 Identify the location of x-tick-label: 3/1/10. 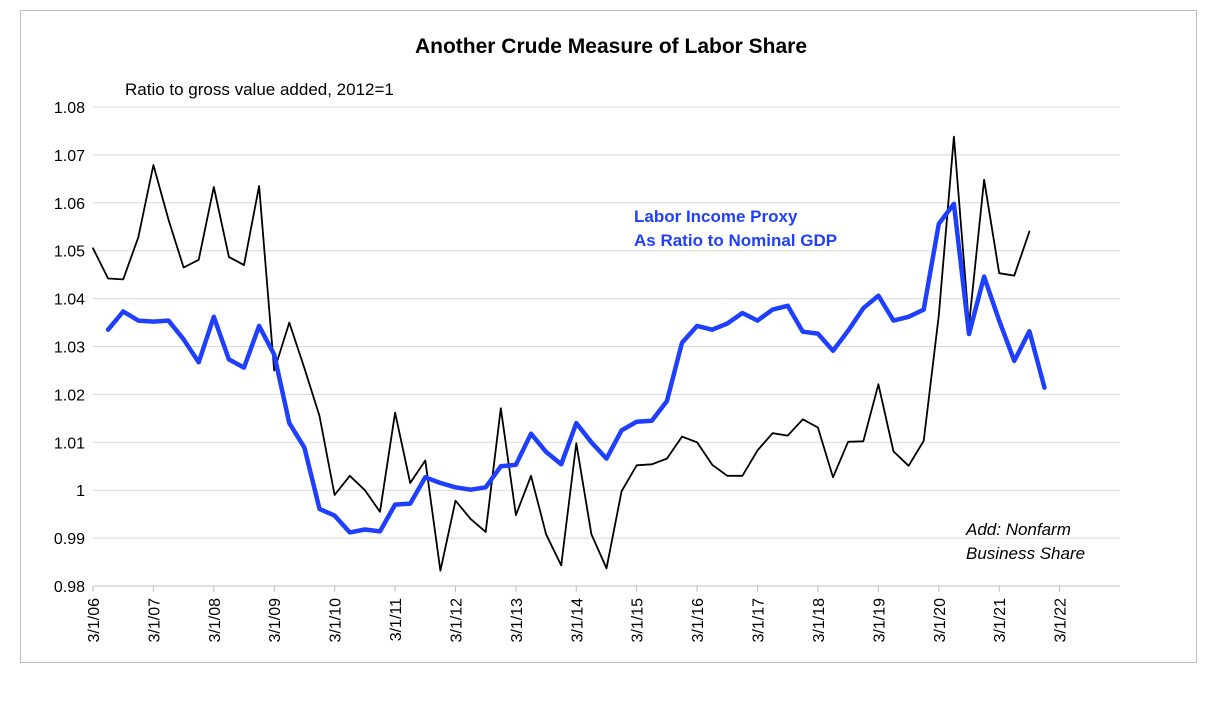
(336, 620).